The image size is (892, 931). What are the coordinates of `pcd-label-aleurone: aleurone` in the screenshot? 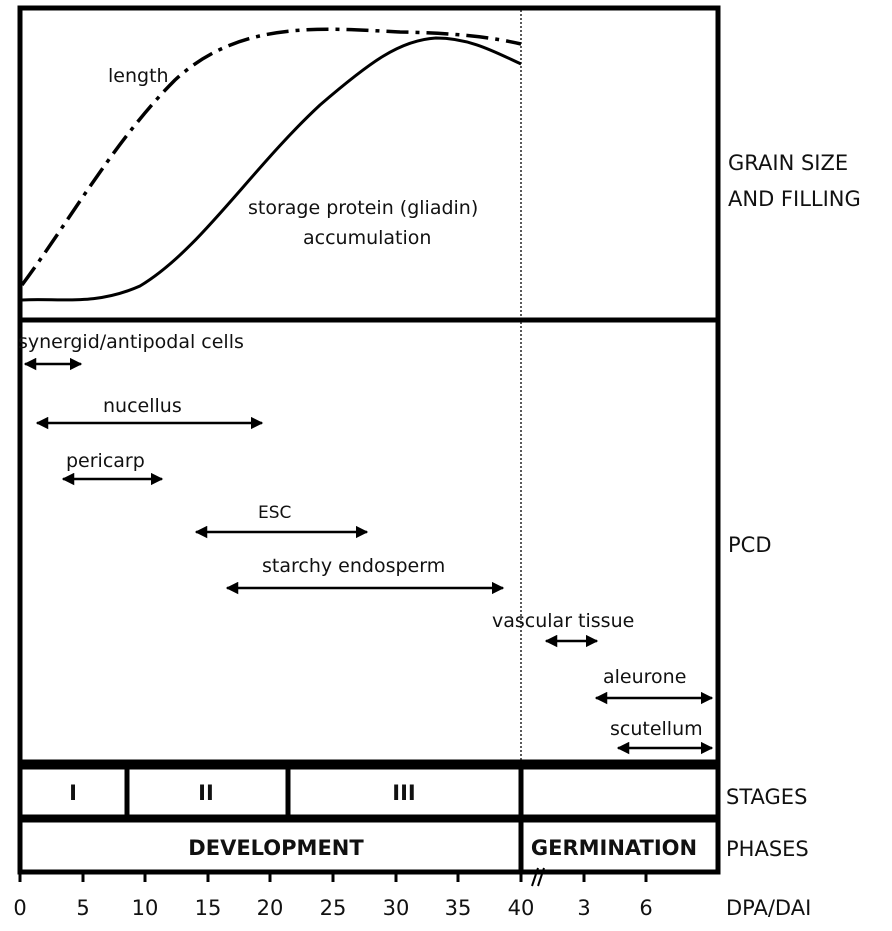 It's located at (644, 677).